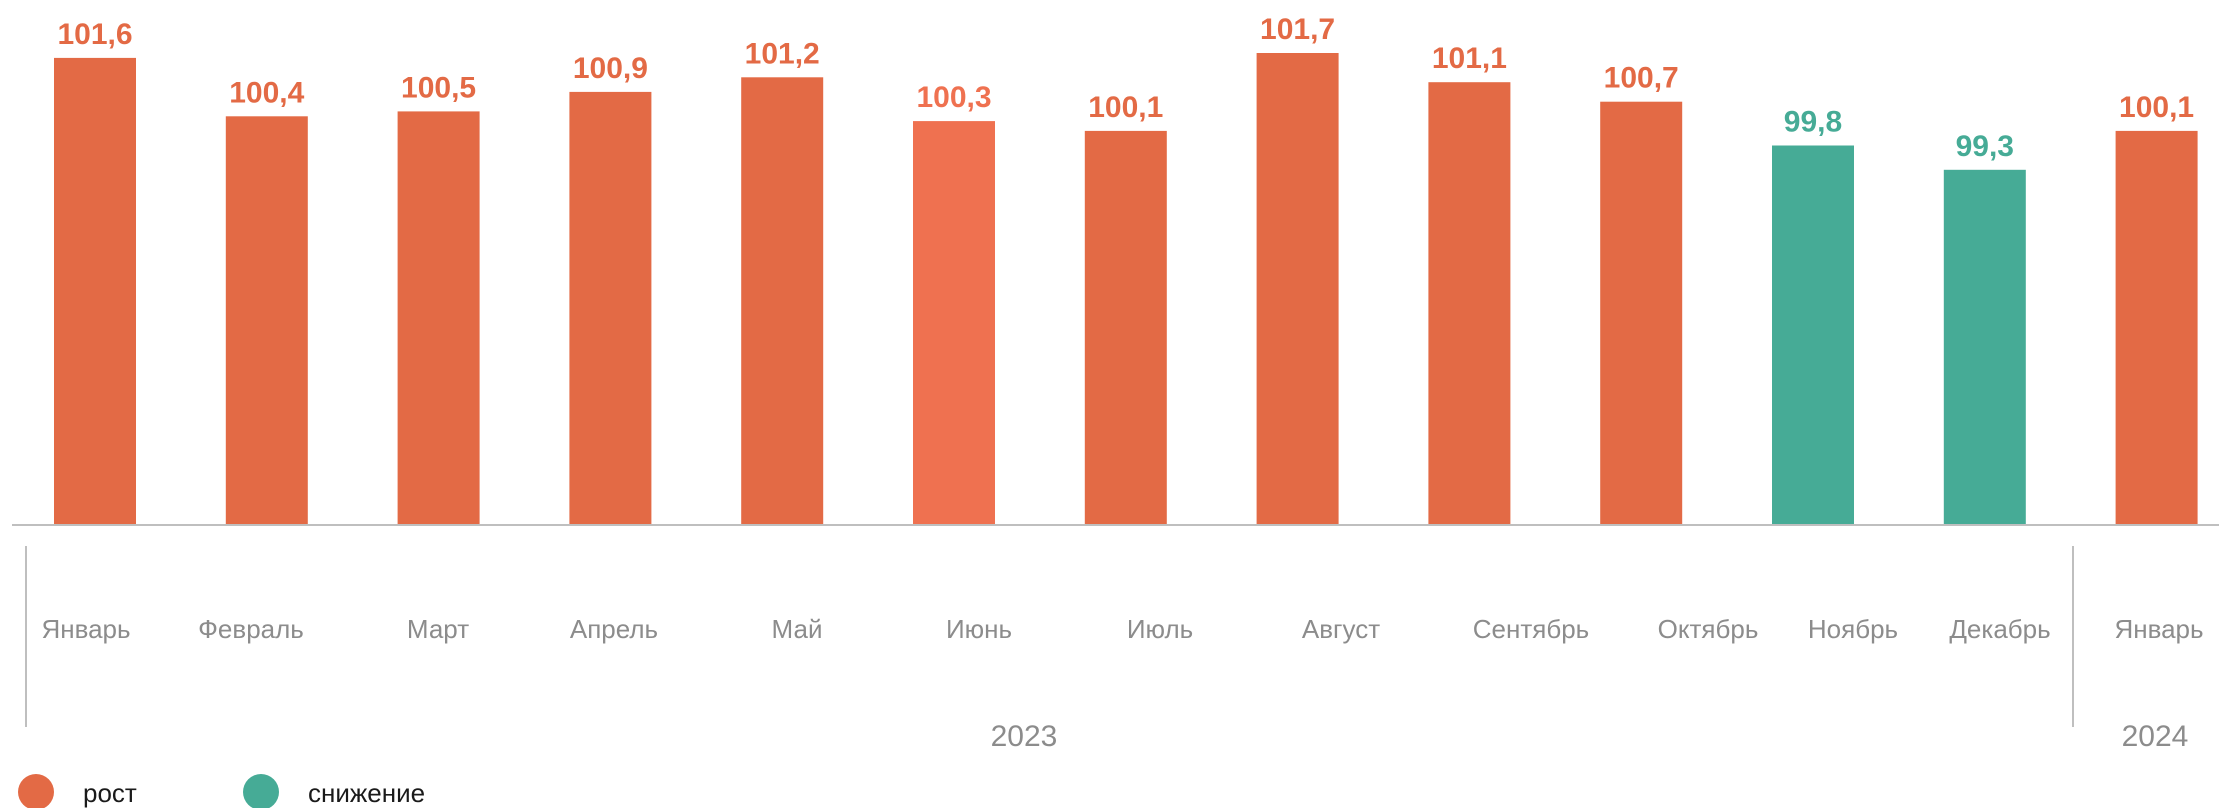 The width and height of the screenshot is (2219, 808). What do you see at coordinates (2158, 629) in the screenshot?
I see `x-tick-label-13: Январь` at bounding box center [2158, 629].